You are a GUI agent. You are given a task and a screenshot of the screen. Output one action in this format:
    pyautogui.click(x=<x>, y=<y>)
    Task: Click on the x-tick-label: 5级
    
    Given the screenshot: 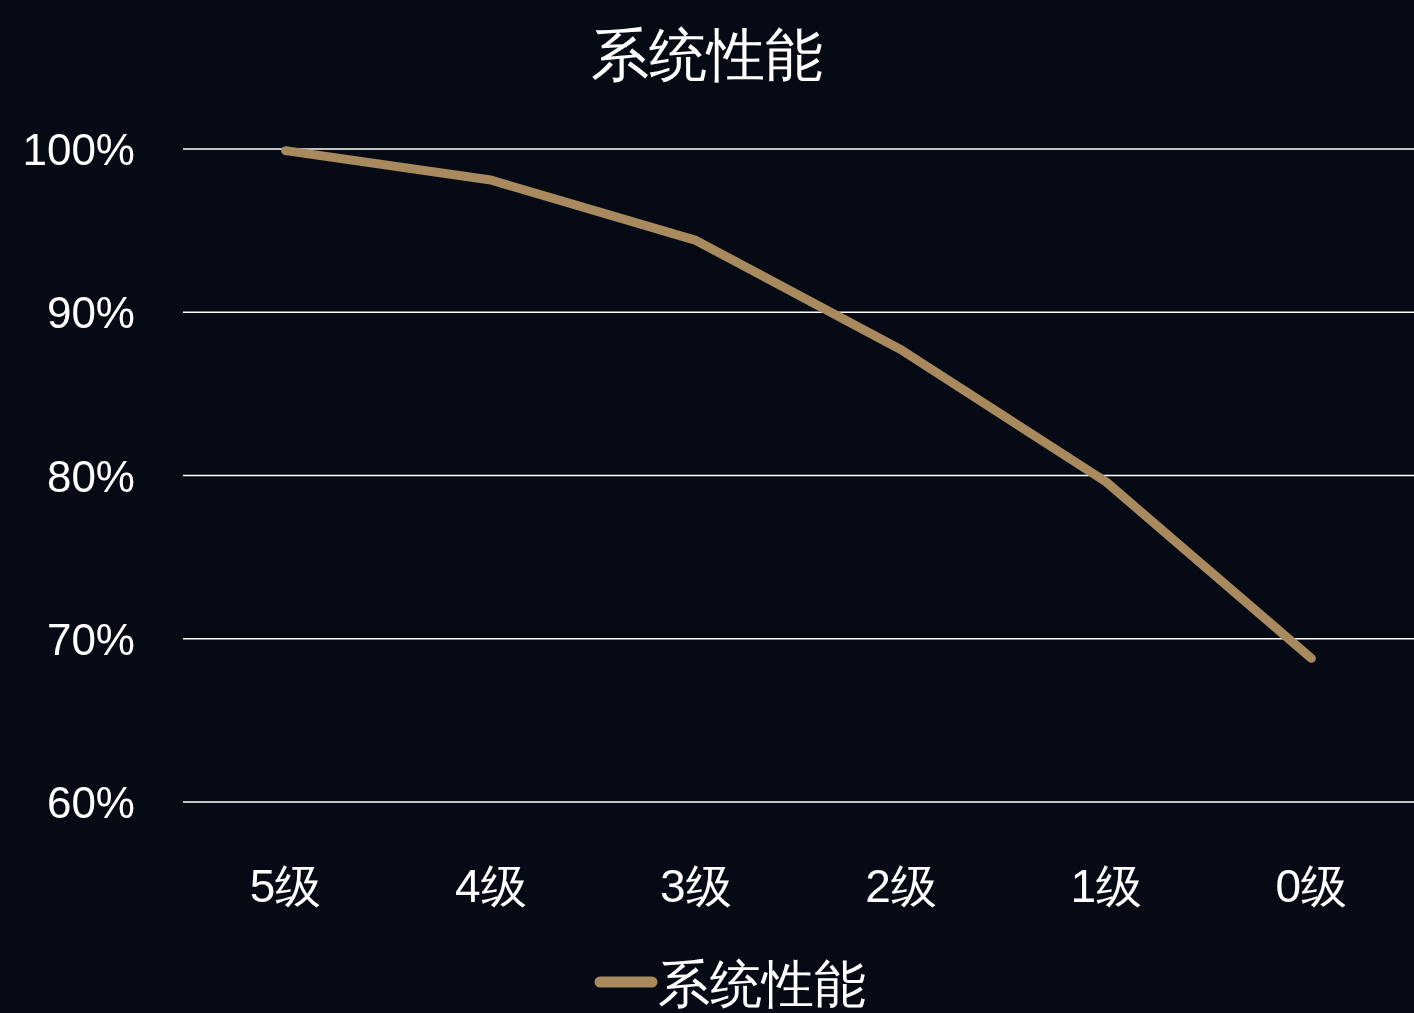 What is the action you would take?
    pyautogui.click(x=285, y=886)
    